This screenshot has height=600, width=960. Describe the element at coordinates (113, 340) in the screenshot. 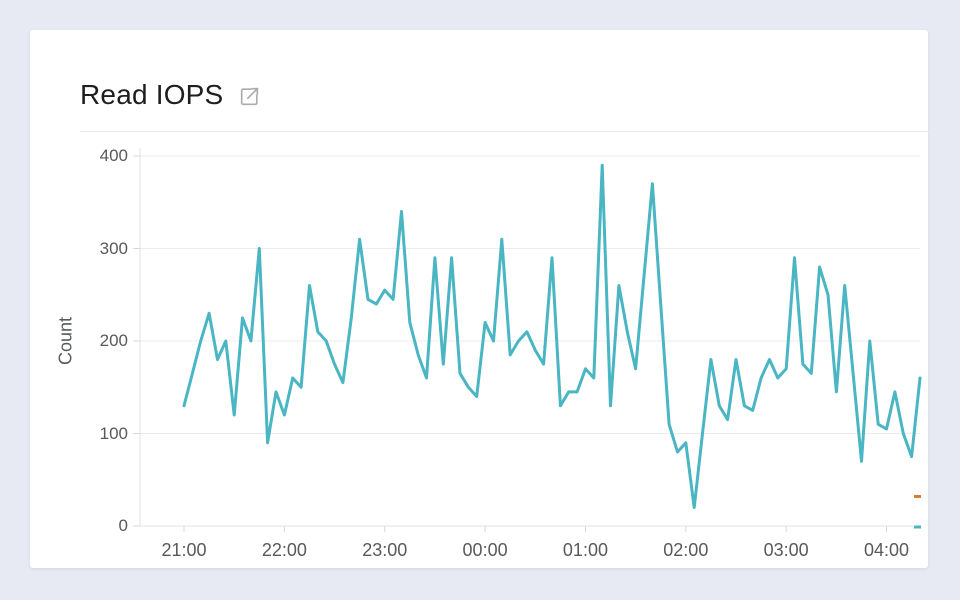

I see `y-axis-tick-label: 200` at that location.